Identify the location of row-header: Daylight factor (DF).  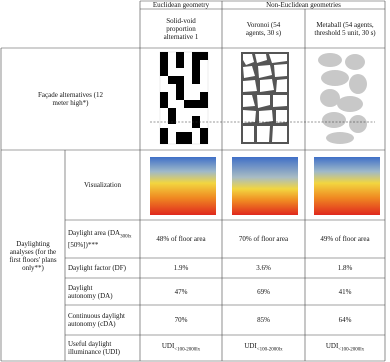
(97, 268).